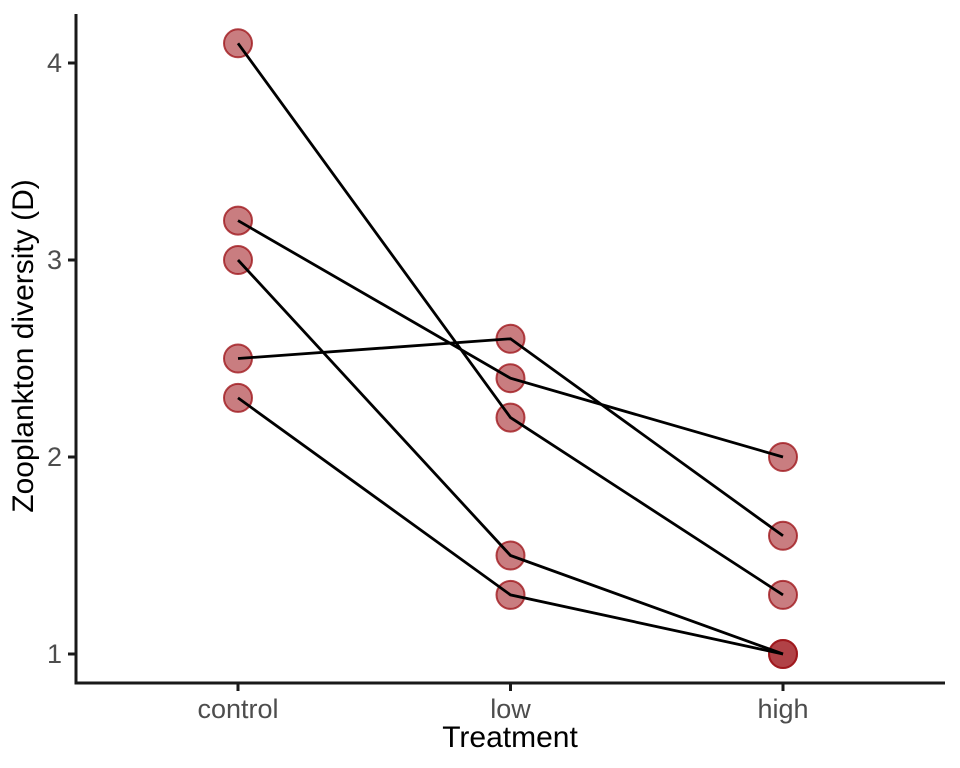 The height and width of the screenshot is (768, 960). Describe the element at coordinates (783, 709) in the screenshot. I see `x-tick-label: high` at that location.